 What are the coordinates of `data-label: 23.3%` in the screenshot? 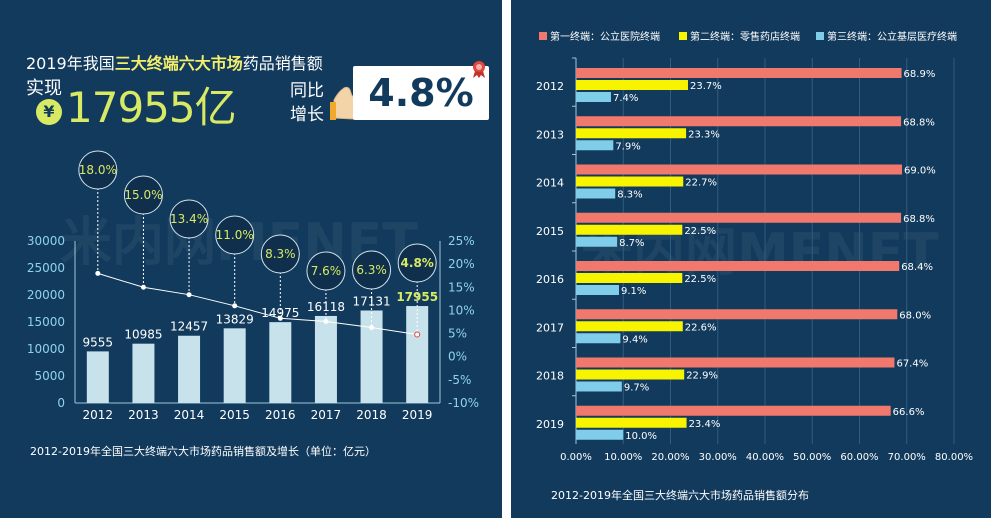 It's located at (704, 134).